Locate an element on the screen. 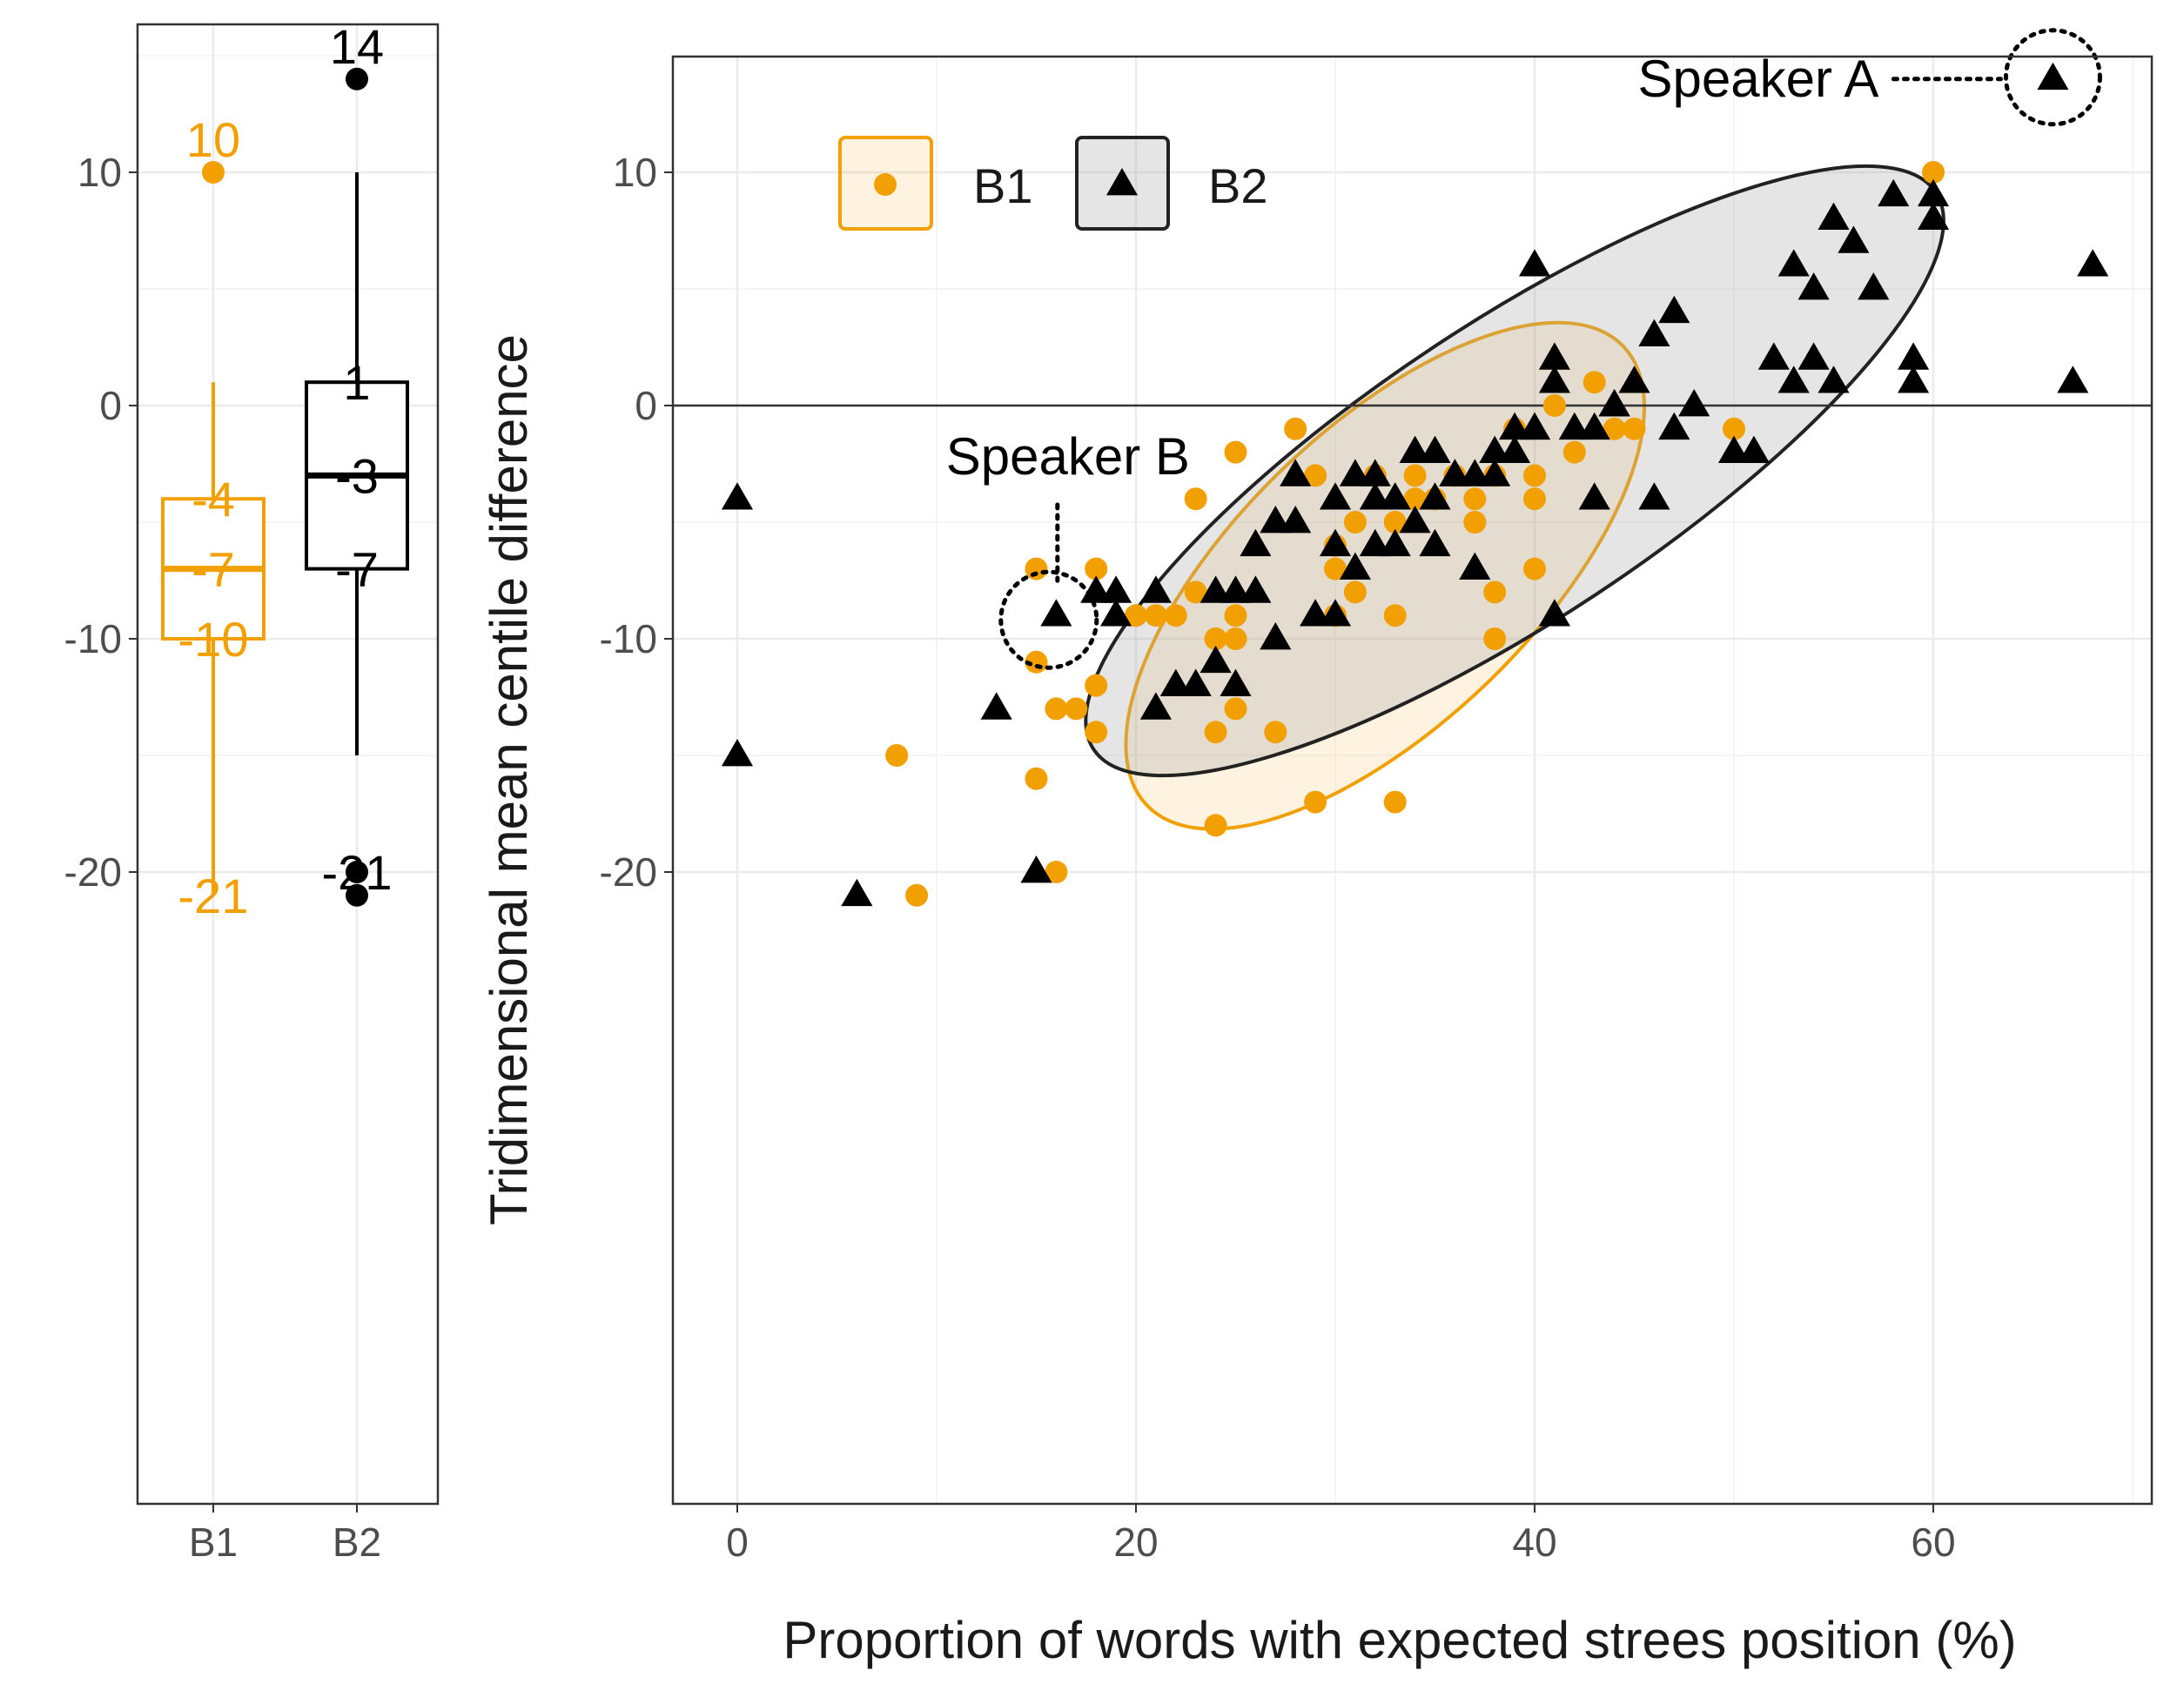  legend-label-b1: B1 is located at coordinates (1003, 185).